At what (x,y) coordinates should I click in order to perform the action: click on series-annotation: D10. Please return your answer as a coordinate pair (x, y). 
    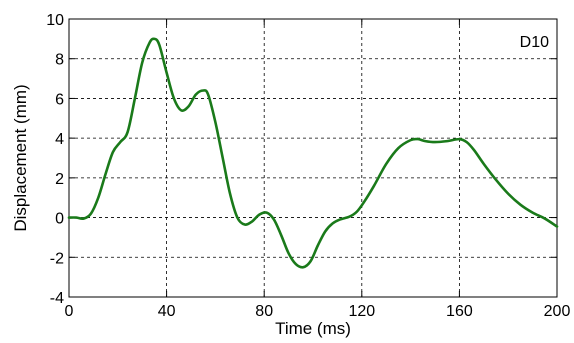
    Looking at the image, I should click on (534, 42).